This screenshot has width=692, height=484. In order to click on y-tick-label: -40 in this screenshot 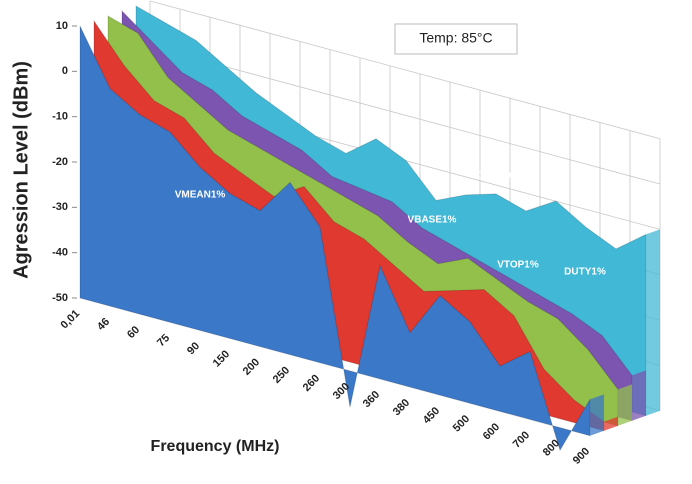, I will do `click(60, 253)`.